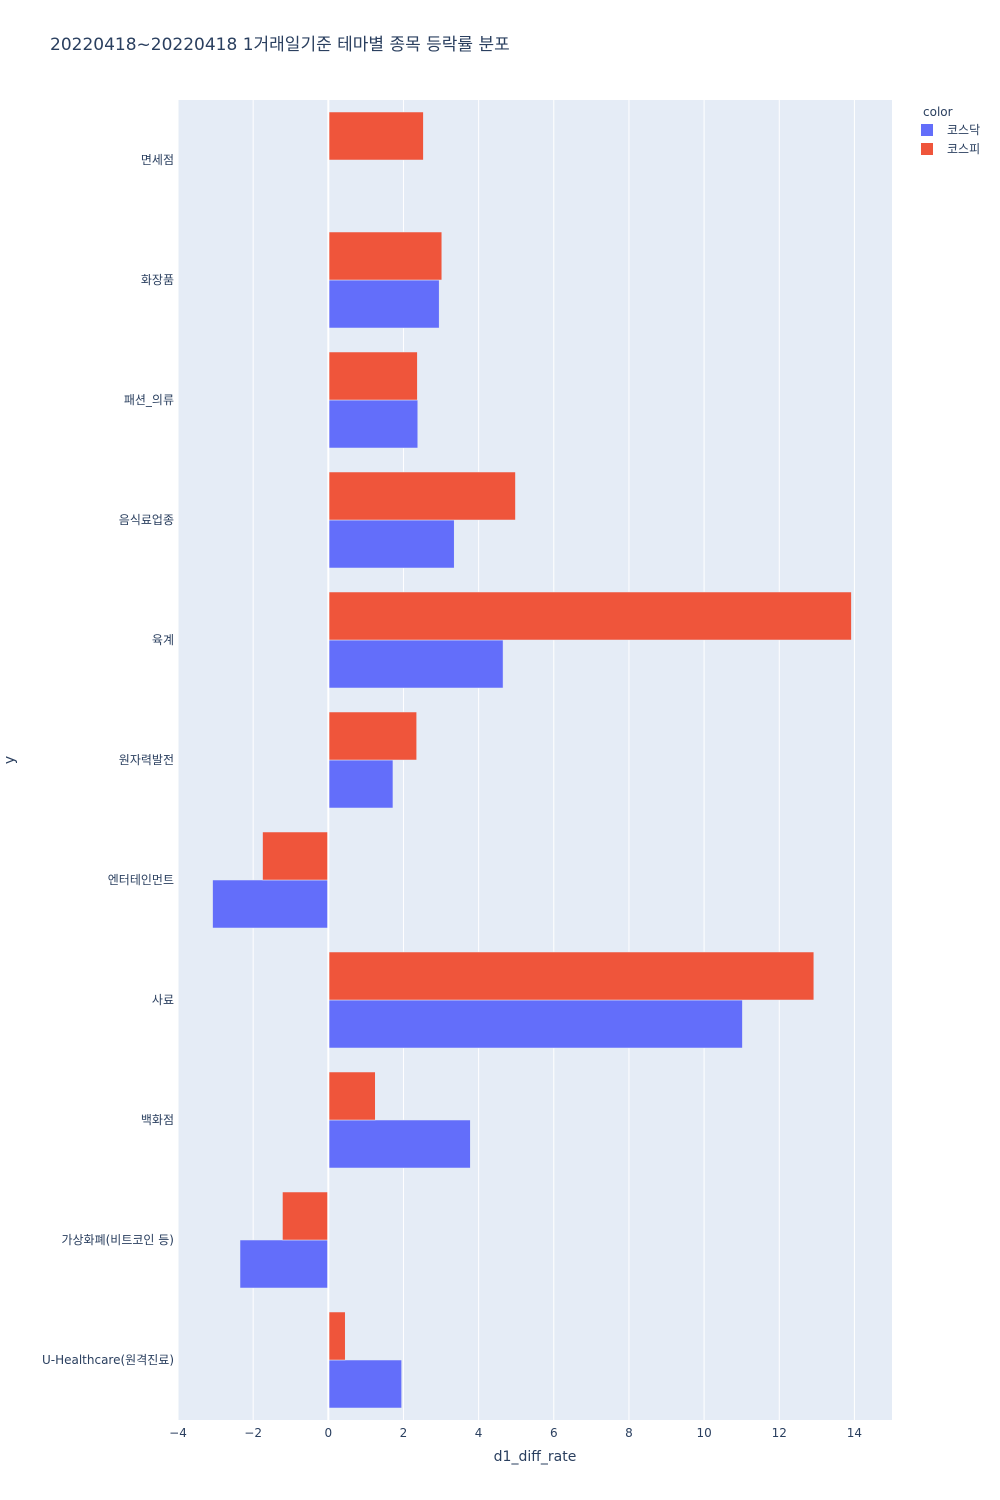 This screenshot has width=1000, height=1500. I want to click on bar-코스피-패션_의류, so click(373, 376).